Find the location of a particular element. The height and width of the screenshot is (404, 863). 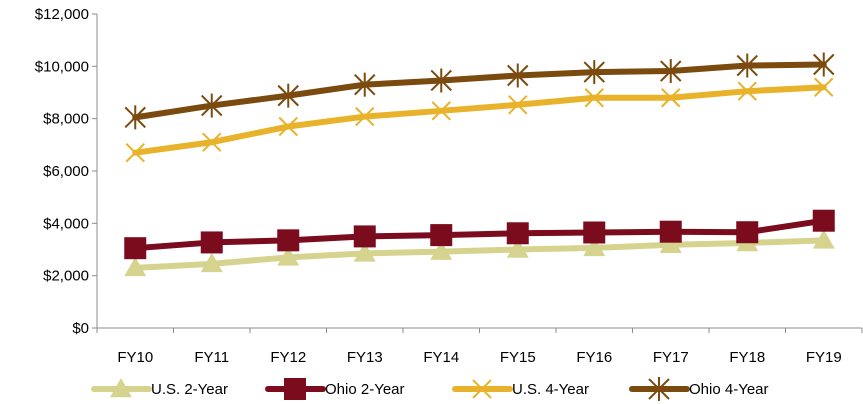

x-tick-label: FY11 is located at coordinates (211, 357).